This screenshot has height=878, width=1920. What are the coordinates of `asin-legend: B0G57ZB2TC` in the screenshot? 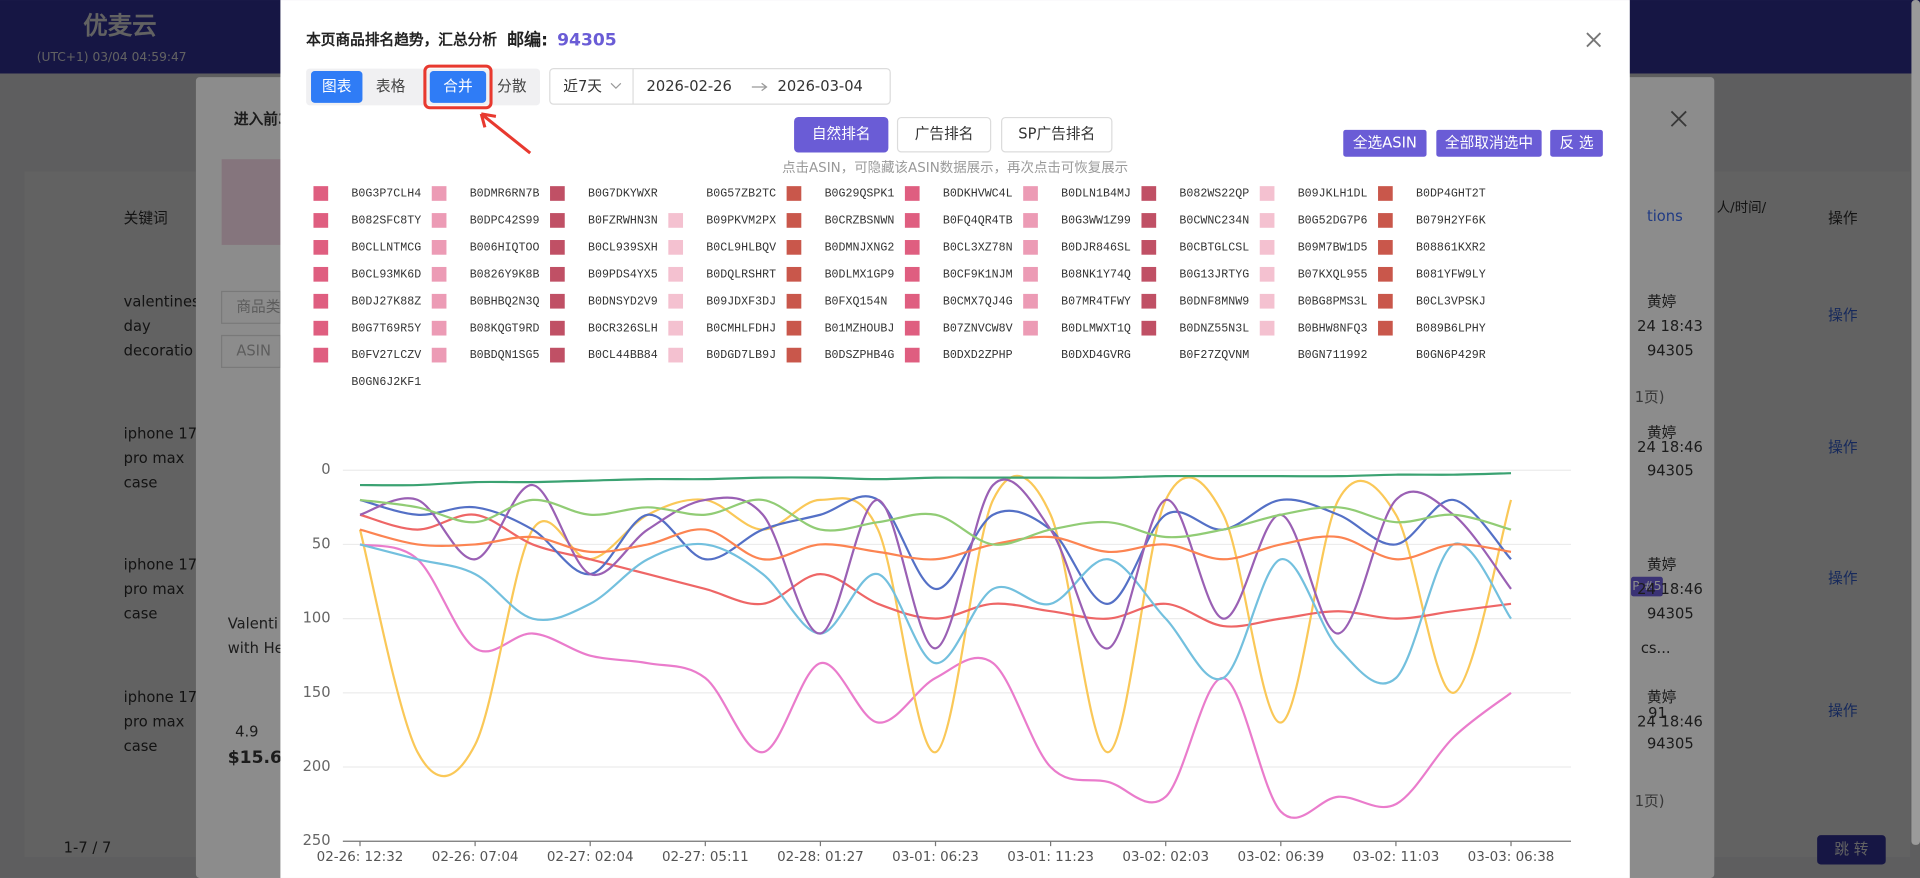 It's located at (741, 194).